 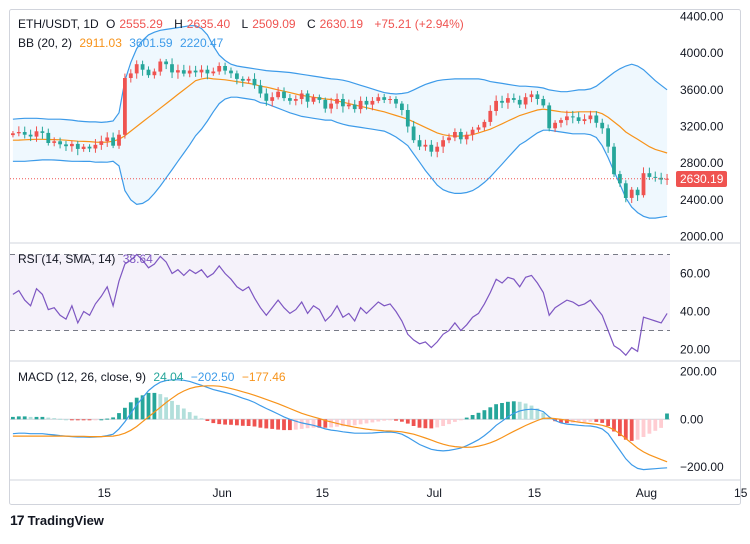 I want to click on bb-legend: BB (20, 2) 2911.03 3601.59 2220.47, so click(x=122, y=43).